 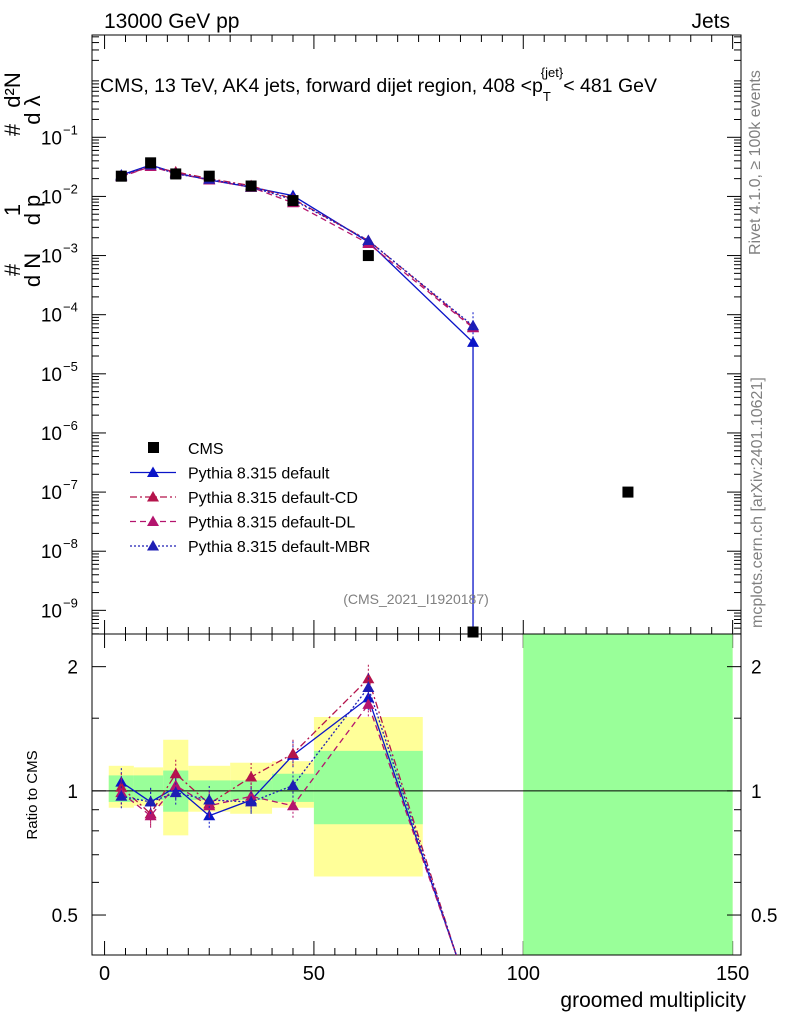 What do you see at coordinates (70, 188) in the screenshot?
I see `y-tick-exponent: −2` at bounding box center [70, 188].